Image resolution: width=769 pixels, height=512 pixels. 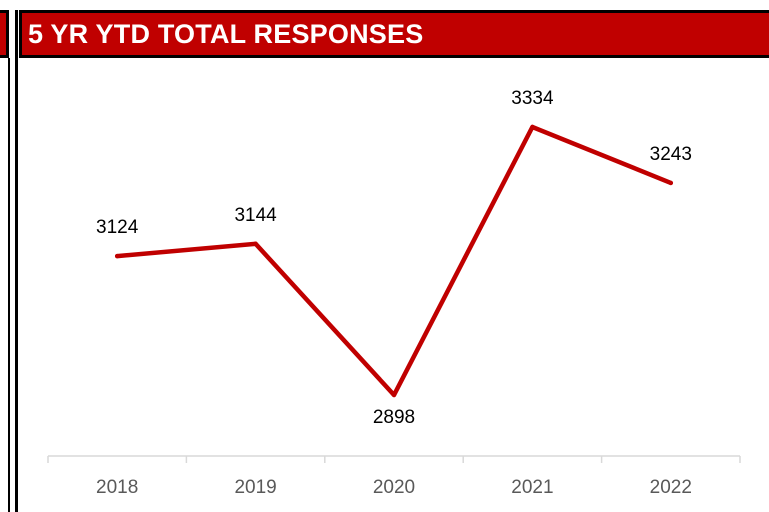 I want to click on data-point-2021, so click(x=532, y=127).